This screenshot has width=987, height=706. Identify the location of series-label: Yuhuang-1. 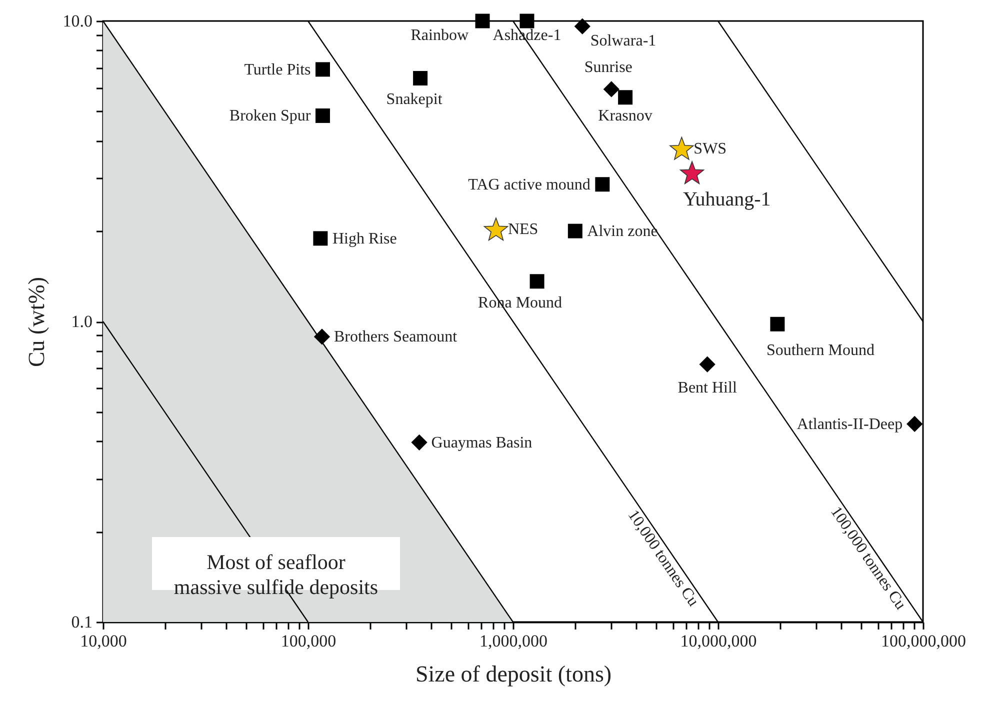
(727, 199).